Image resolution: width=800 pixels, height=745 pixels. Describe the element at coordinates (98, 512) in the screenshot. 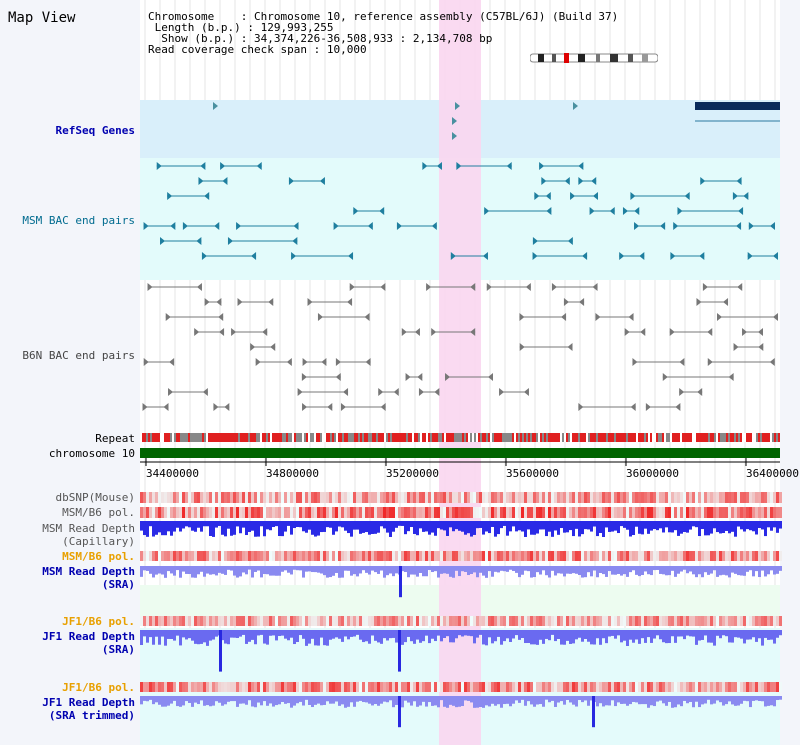

I see `track-label-msm-b6-pol: MSM/B6 pol.` at that location.